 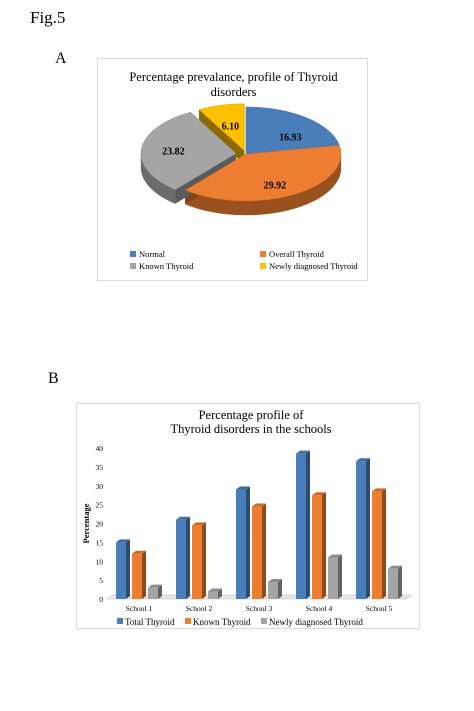 I want to click on y-tick-label: 10, so click(x=100, y=561).